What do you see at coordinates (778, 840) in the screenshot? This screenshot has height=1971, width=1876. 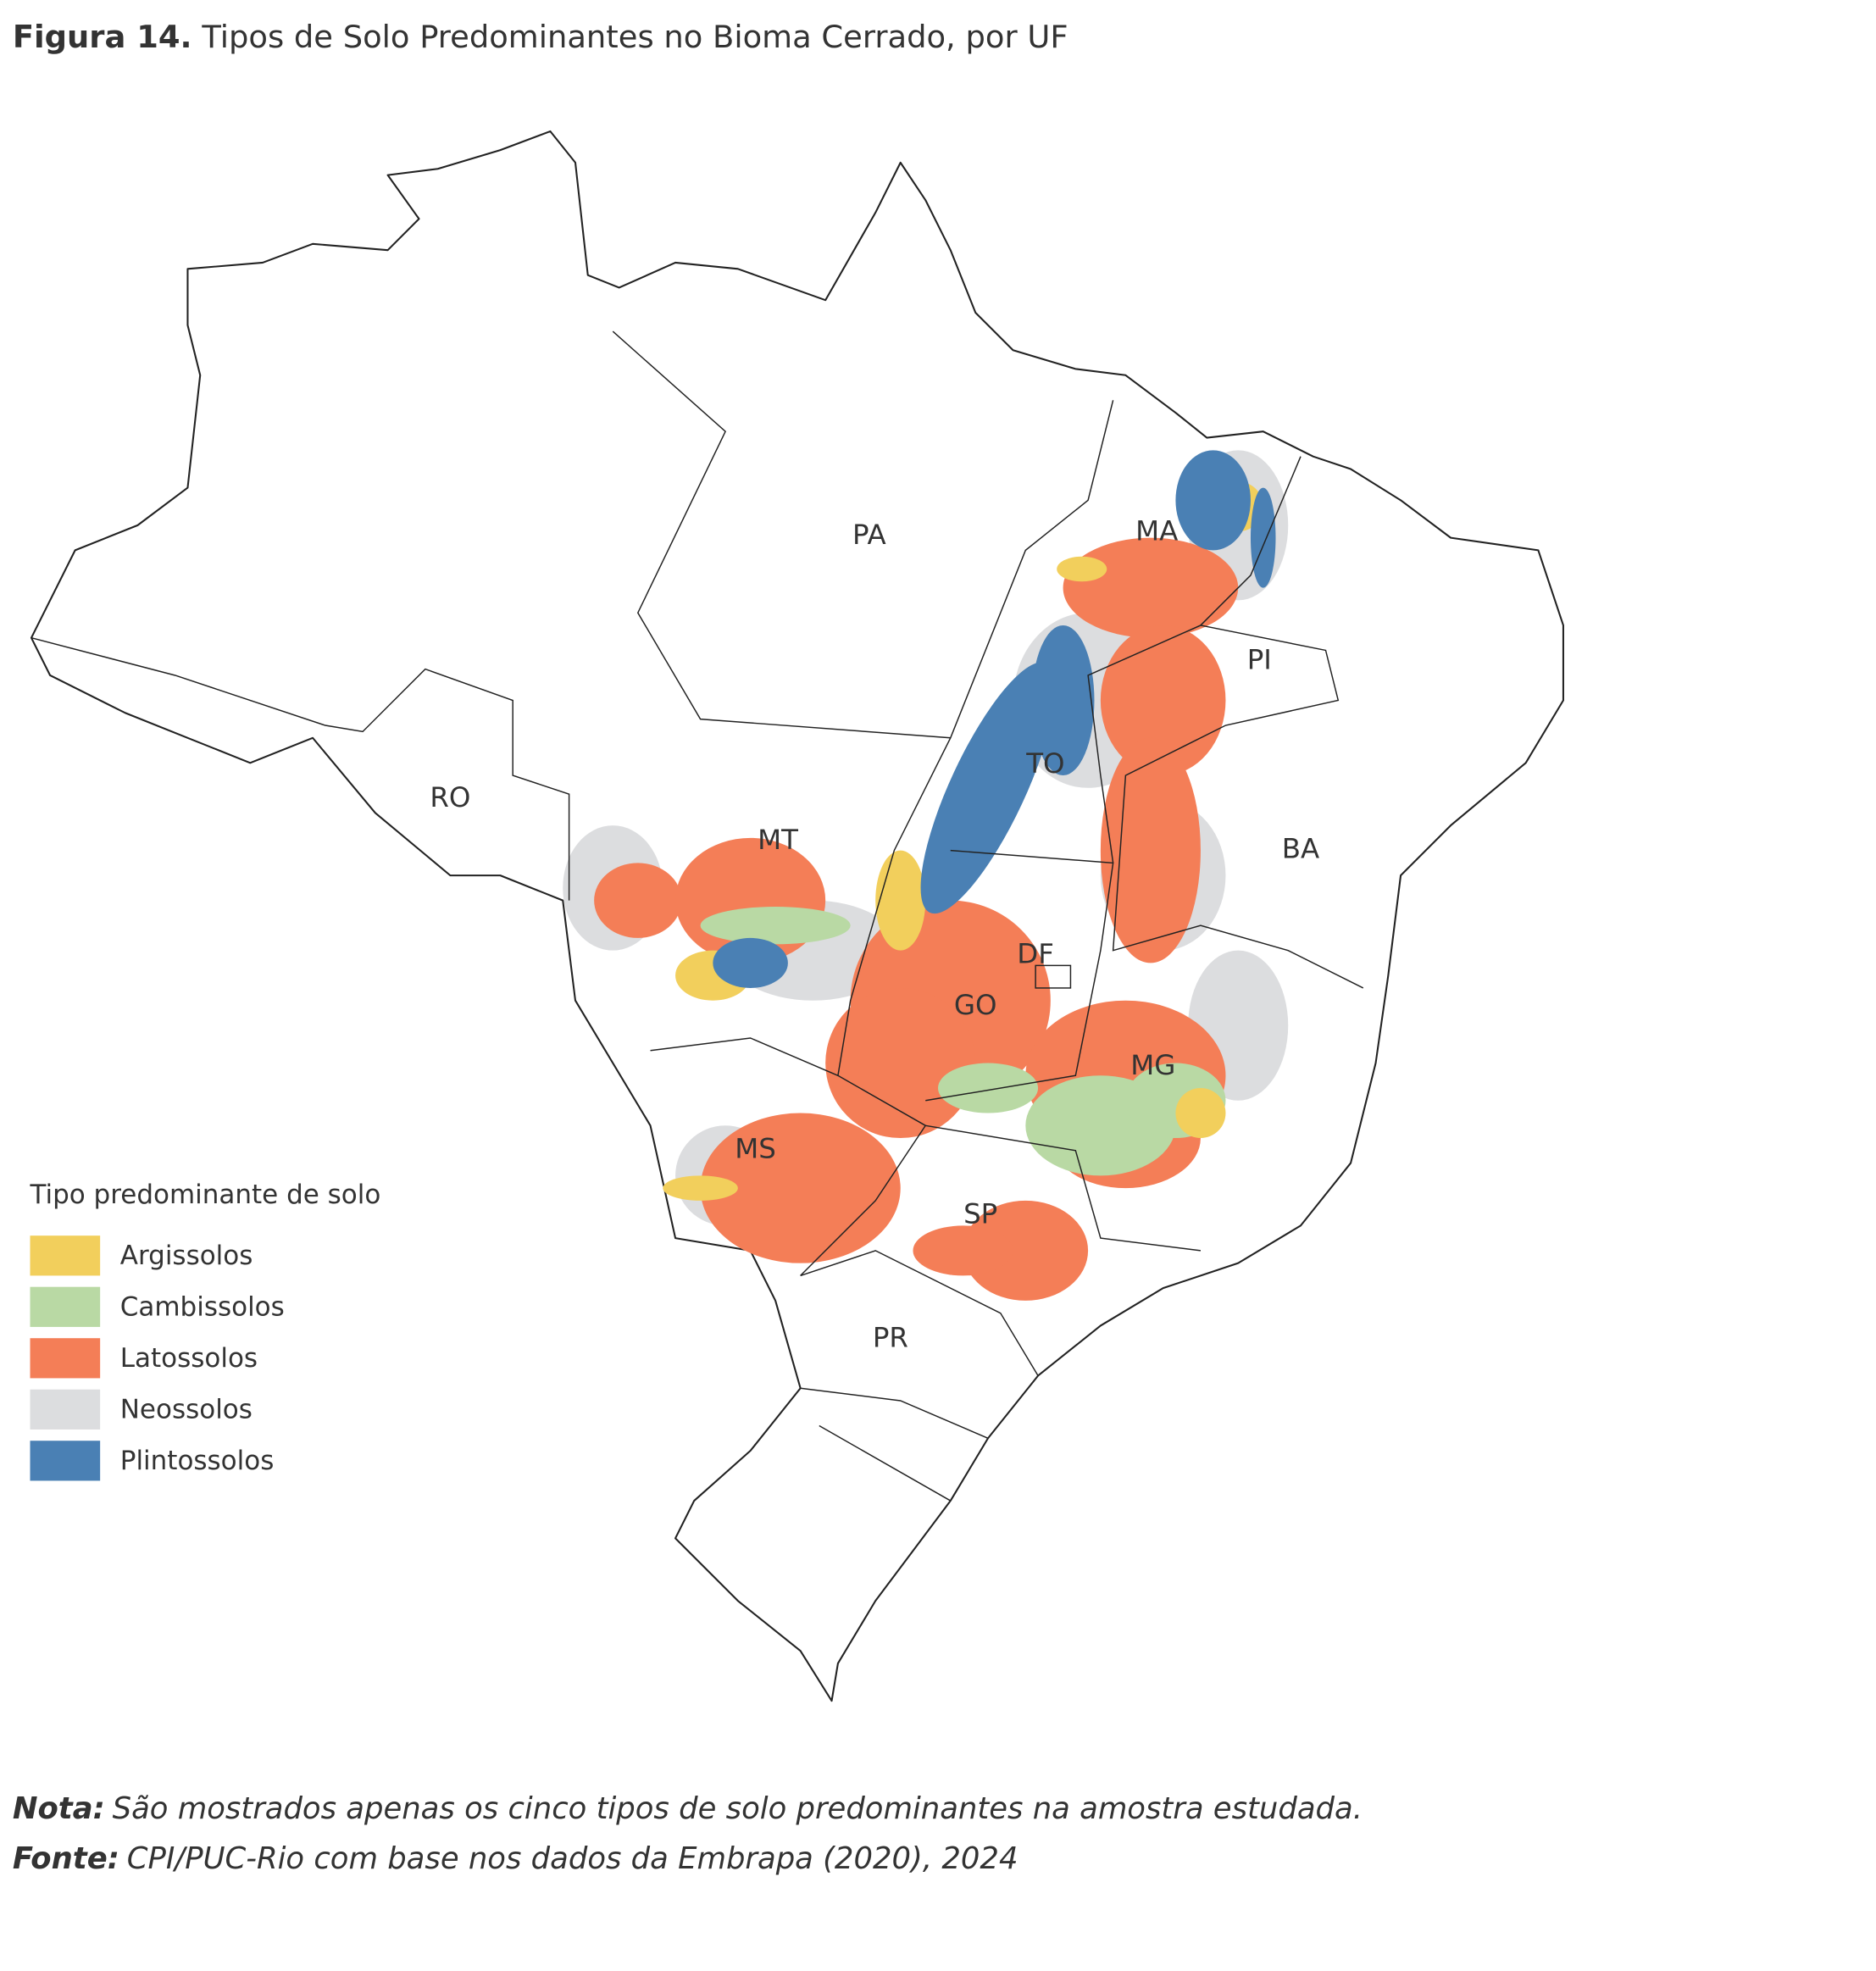 I see `state-label: MT` at bounding box center [778, 840].